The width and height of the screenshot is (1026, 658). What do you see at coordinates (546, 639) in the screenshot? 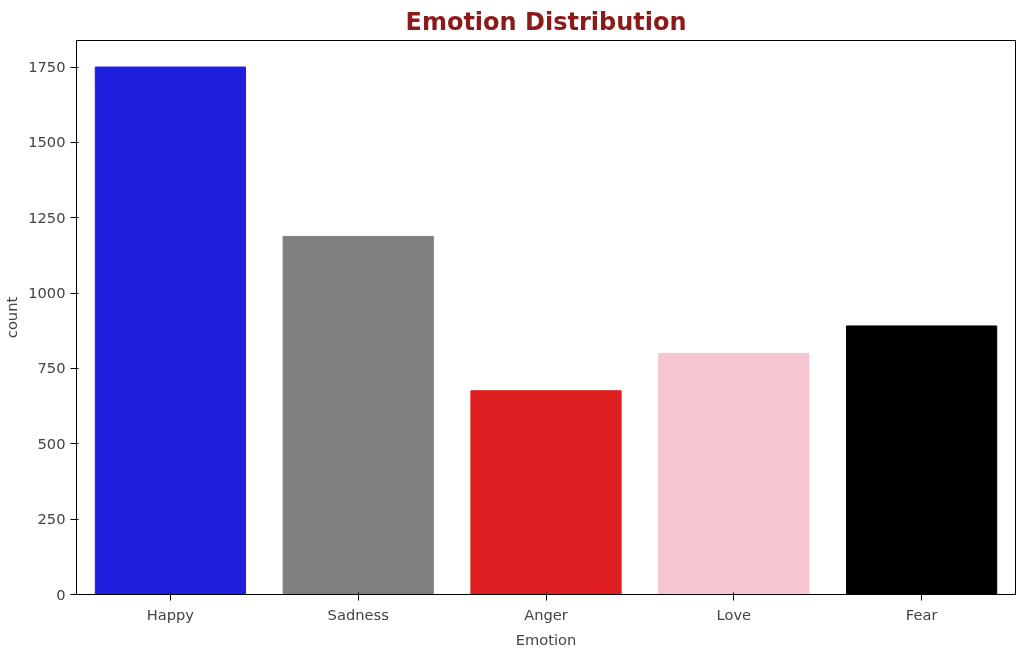
I see `x-axis-title: Emotion` at bounding box center [546, 639].